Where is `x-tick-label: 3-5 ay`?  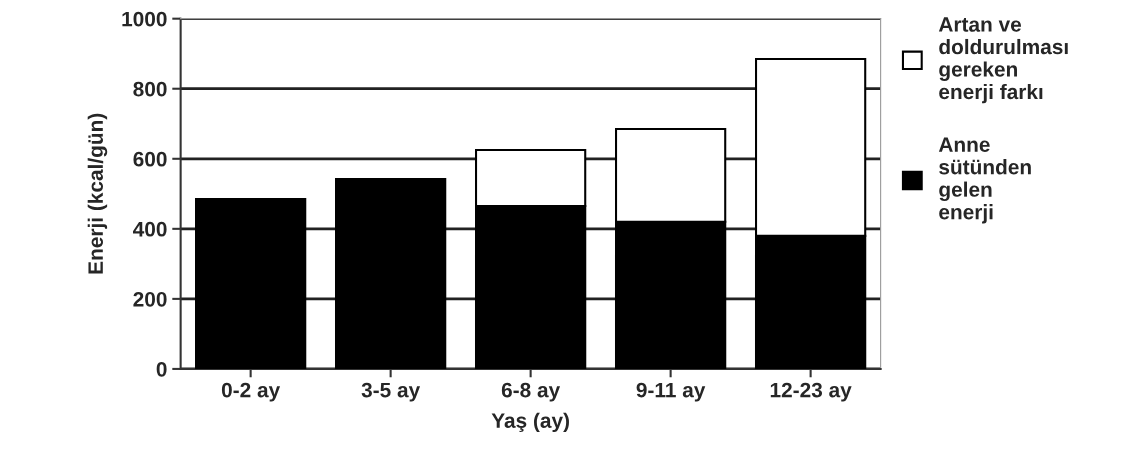
x-tick-label: 3-5 ay is located at coordinates (391, 392).